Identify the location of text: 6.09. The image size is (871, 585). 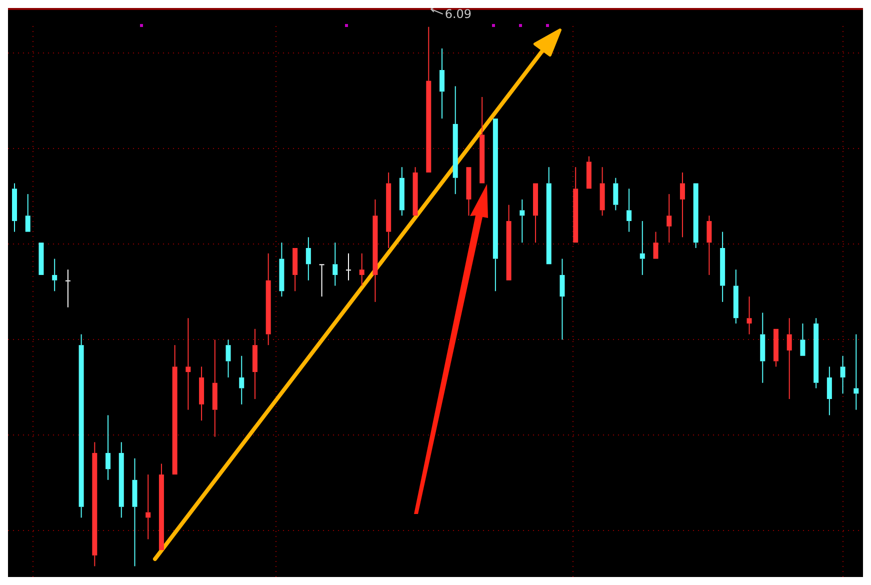
(458, 14).